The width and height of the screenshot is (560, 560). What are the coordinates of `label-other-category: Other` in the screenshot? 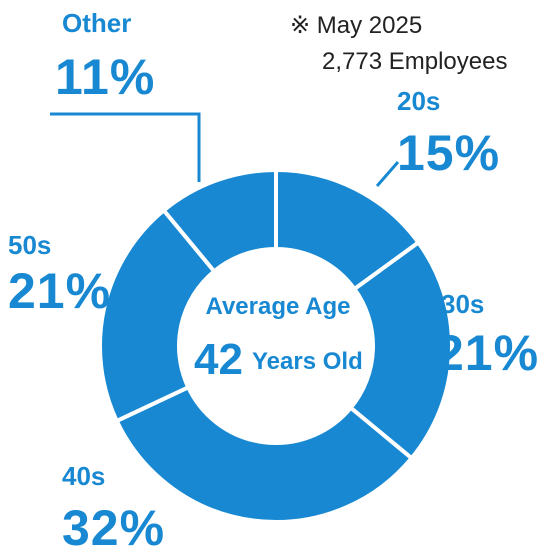 It's located at (97, 23).